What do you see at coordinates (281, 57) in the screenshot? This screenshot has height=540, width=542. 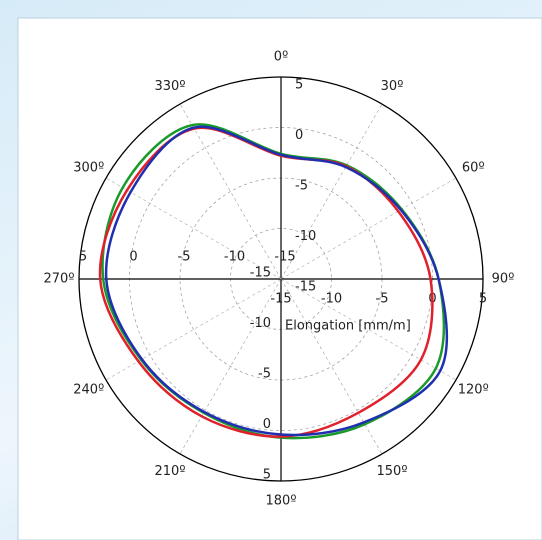 I see `angle-label: 0º` at bounding box center [281, 57].